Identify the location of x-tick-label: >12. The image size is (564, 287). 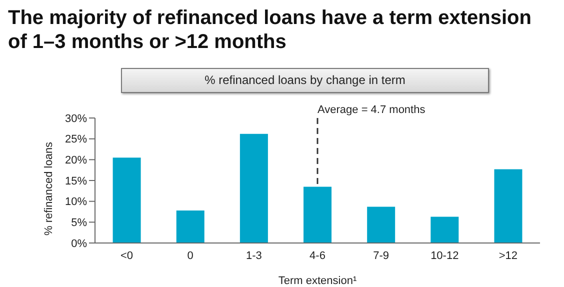
(508, 256).